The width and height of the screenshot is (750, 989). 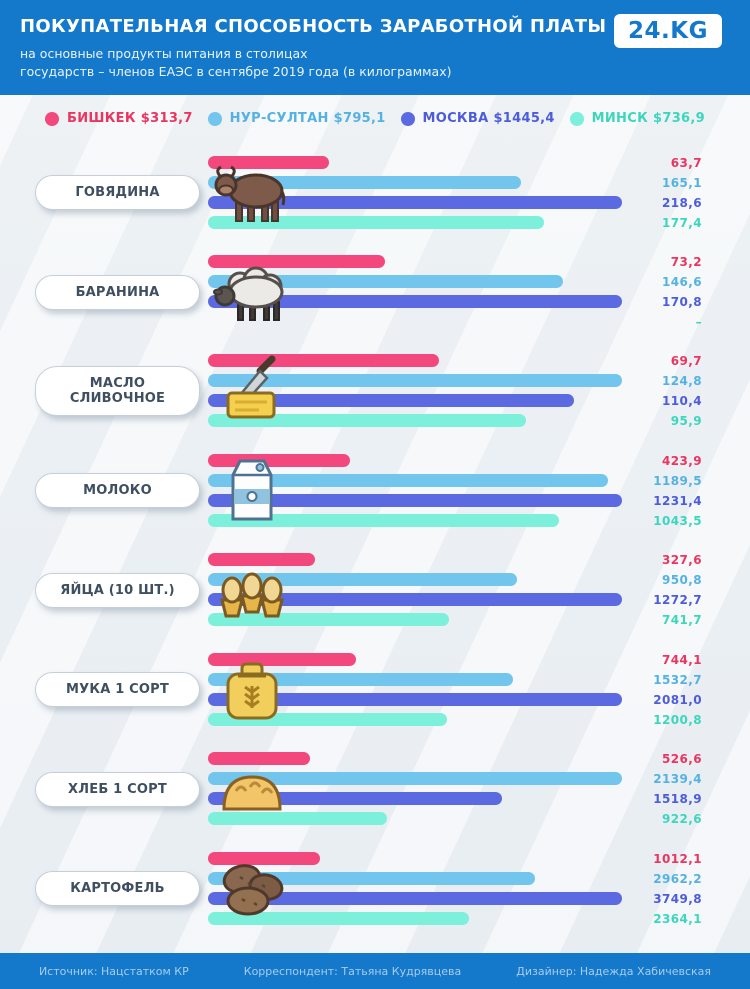 I want to click on product-group-beef: ГОВЯДИНА, so click(x=375, y=193).